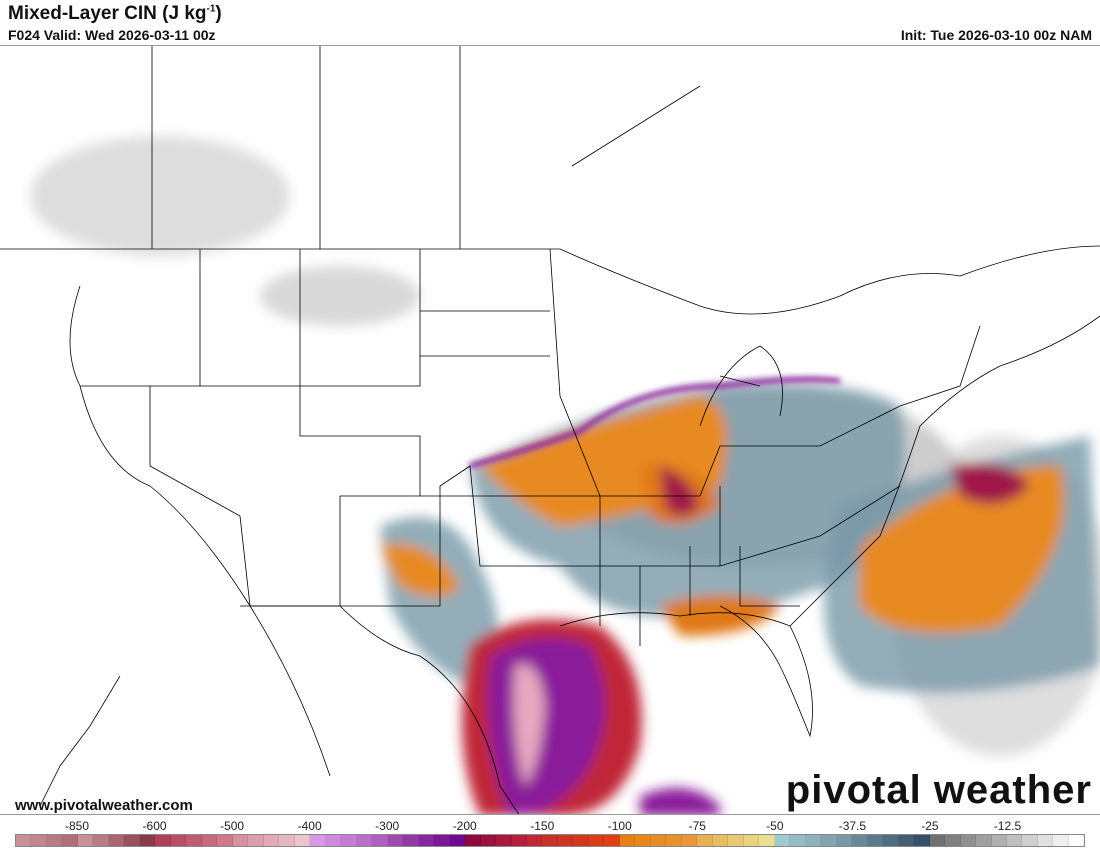 This screenshot has height=850, width=1100. What do you see at coordinates (996, 35) in the screenshot?
I see `init-time: Init: Tue 2026-03-10 00z NAM` at bounding box center [996, 35].